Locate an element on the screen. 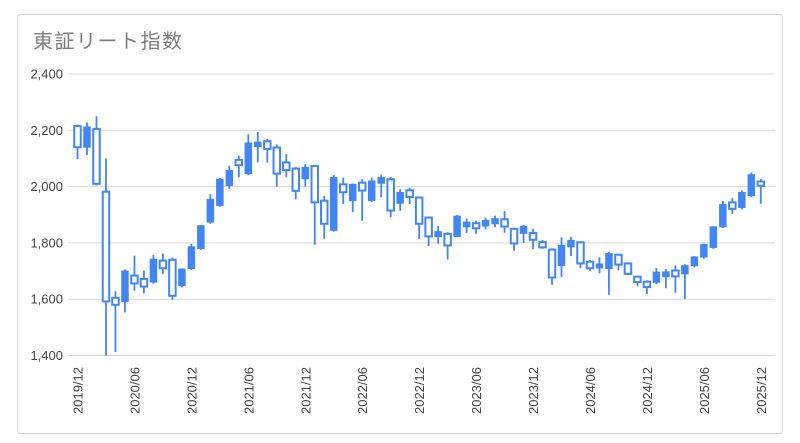  candle-body-2020/04 is located at coordinates (115, 301).